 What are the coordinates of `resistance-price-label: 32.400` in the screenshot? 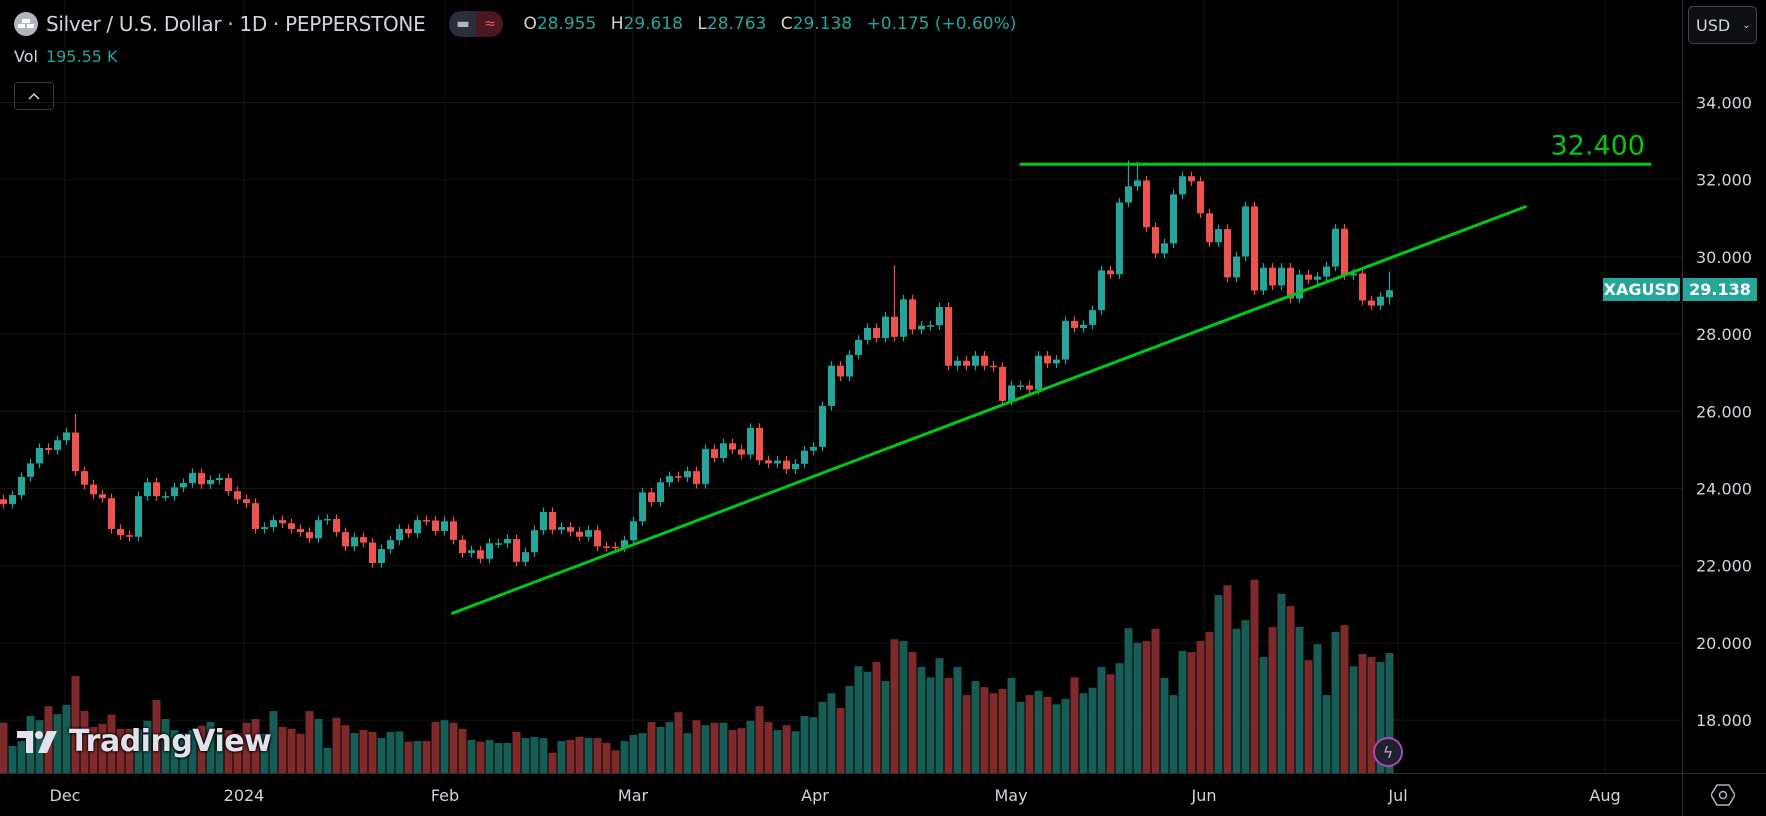 It's located at (1598, 145).